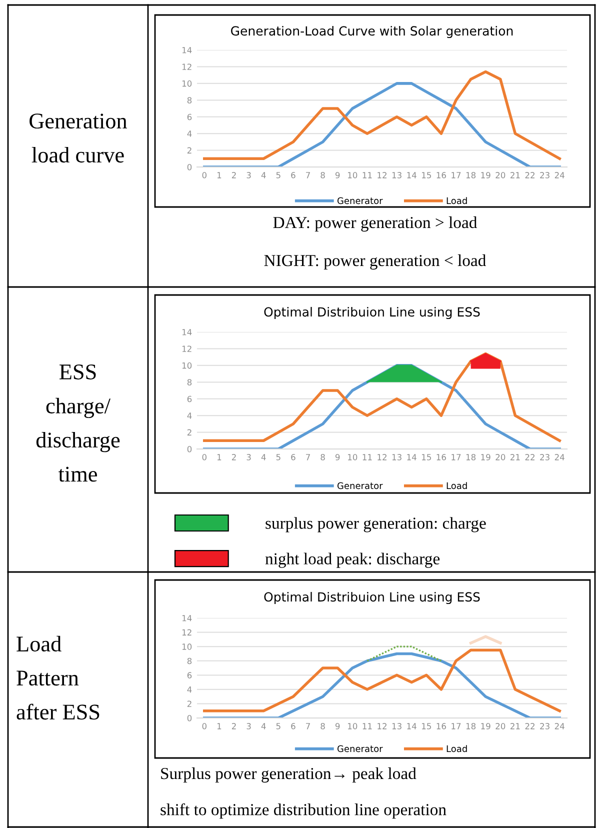  What do you see at coordinates (58, 678) in the screenshot?
I see `text: Load Pattern after ESS` at bounding box center [58, 678].